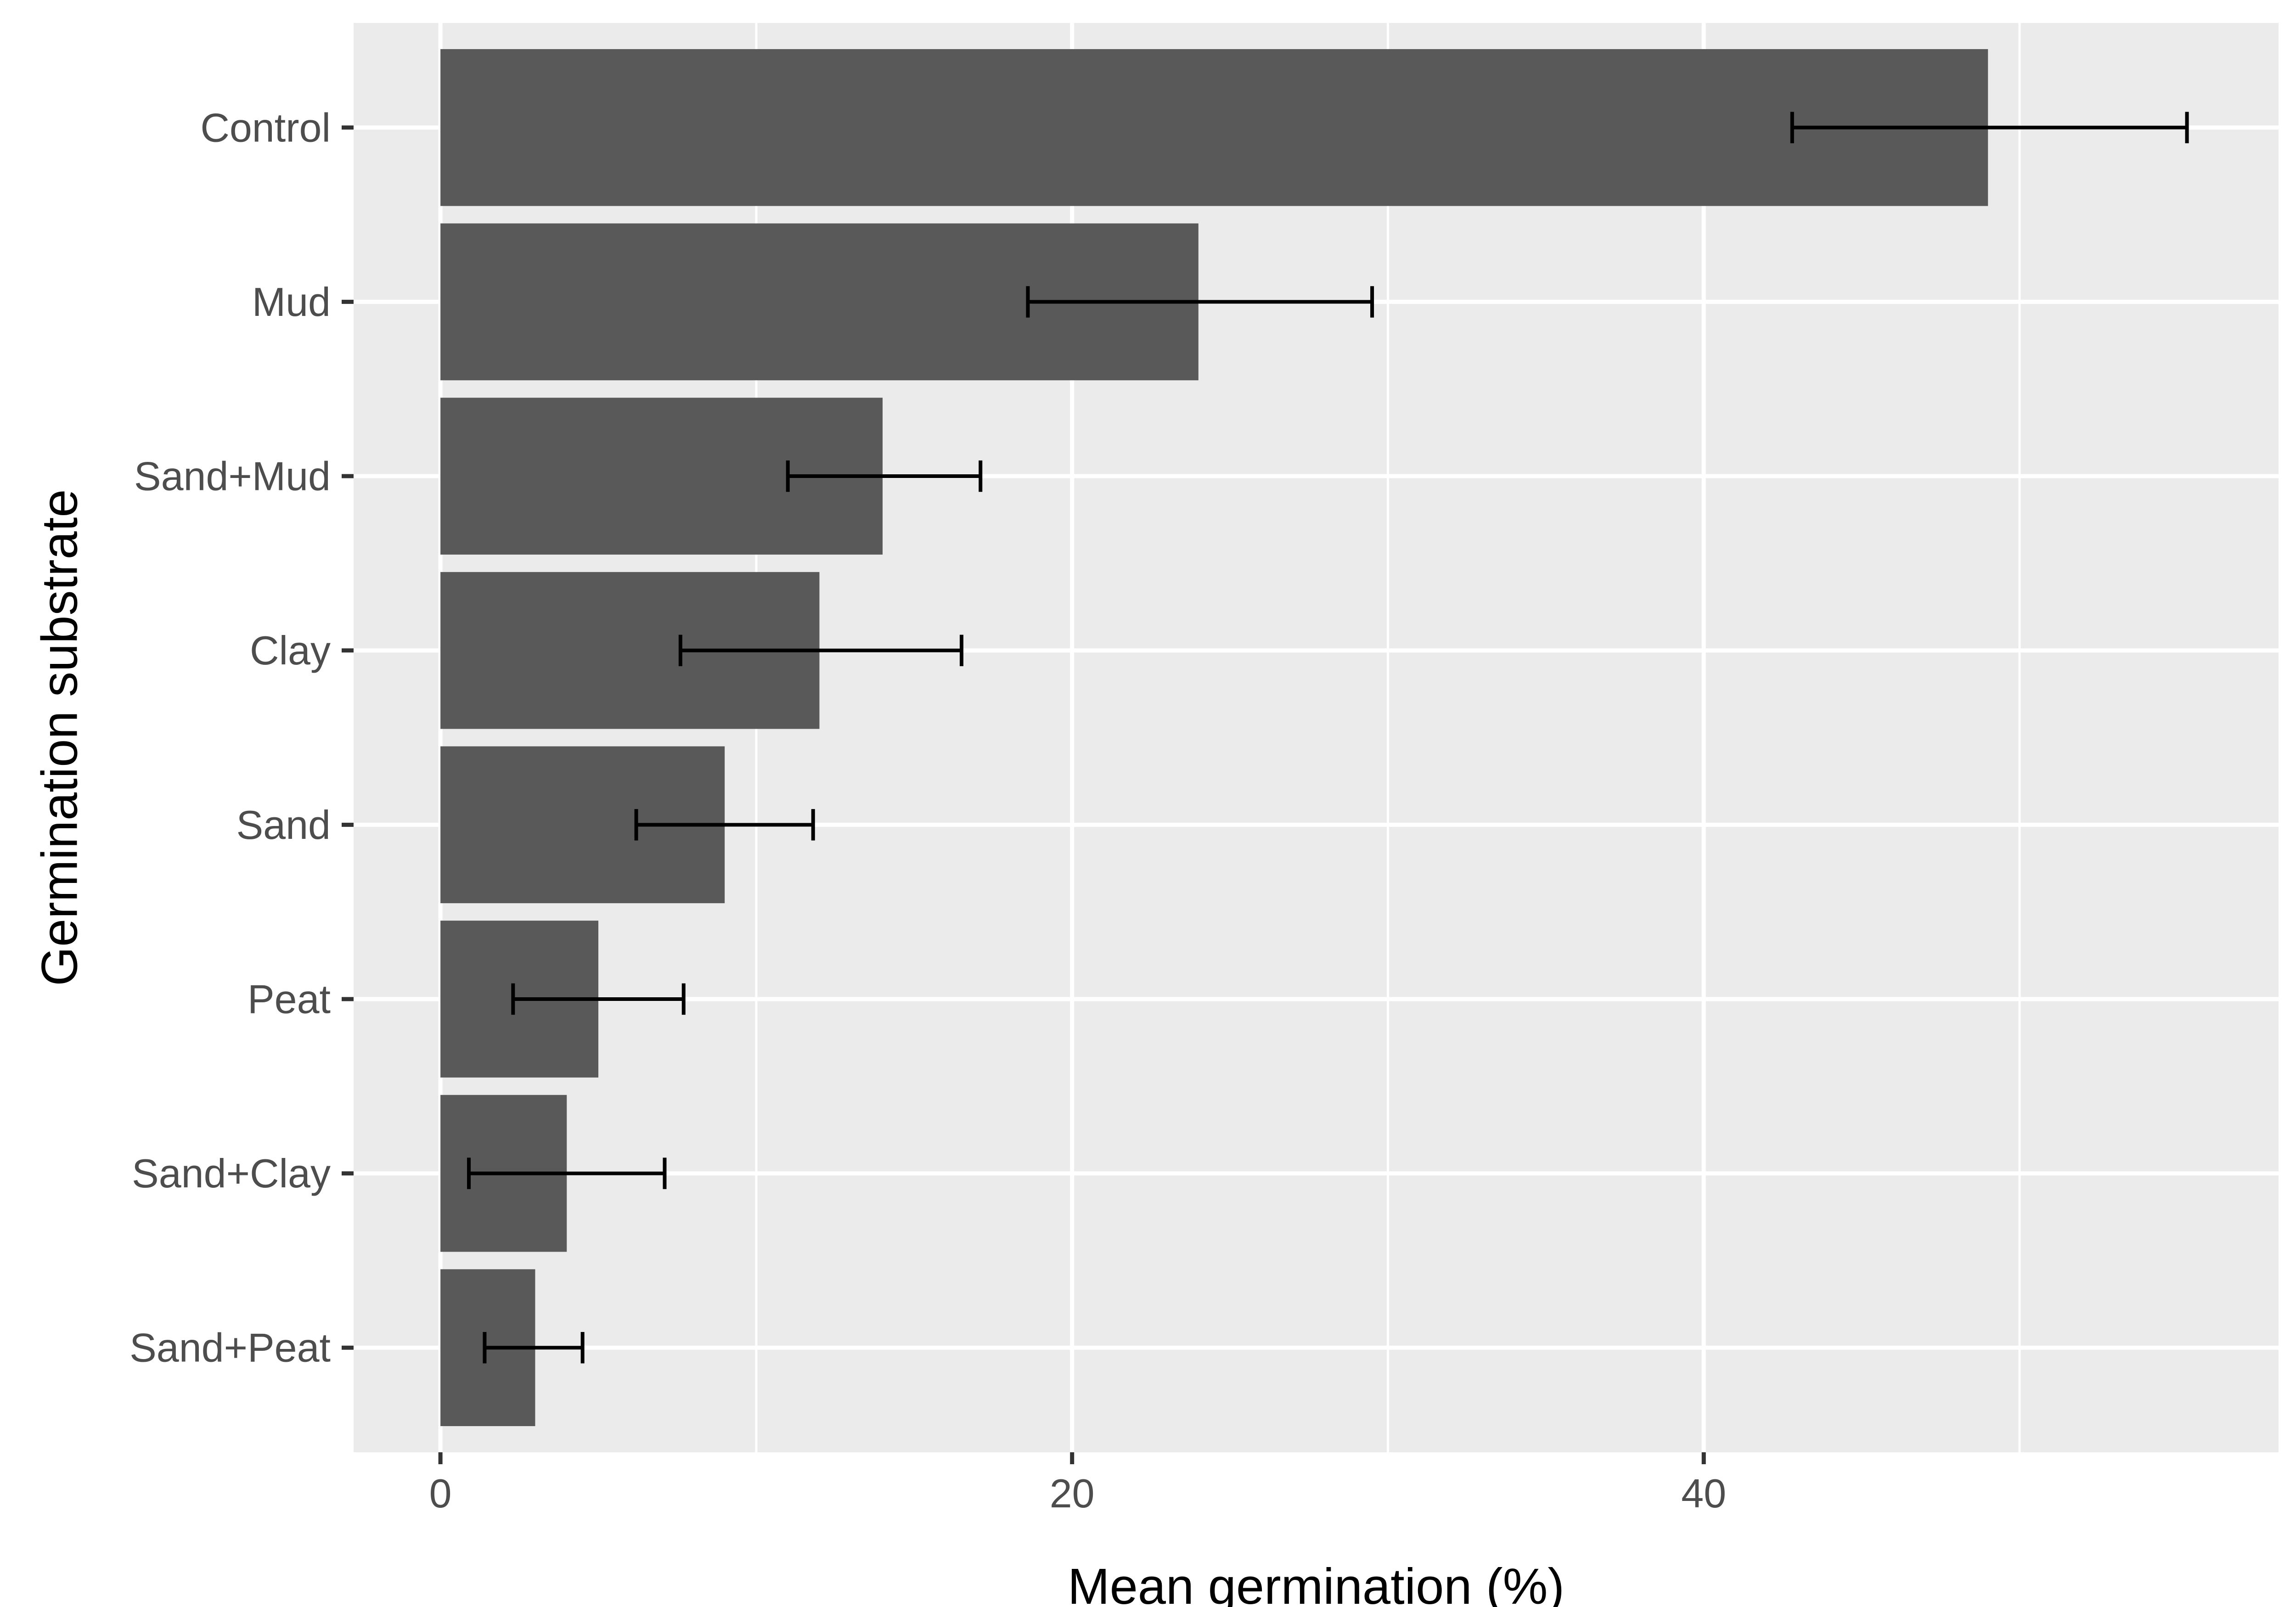 This screenshot has width=2296, height=1607. I want to click on x-tick-label: 40, so click(1703, 1493).